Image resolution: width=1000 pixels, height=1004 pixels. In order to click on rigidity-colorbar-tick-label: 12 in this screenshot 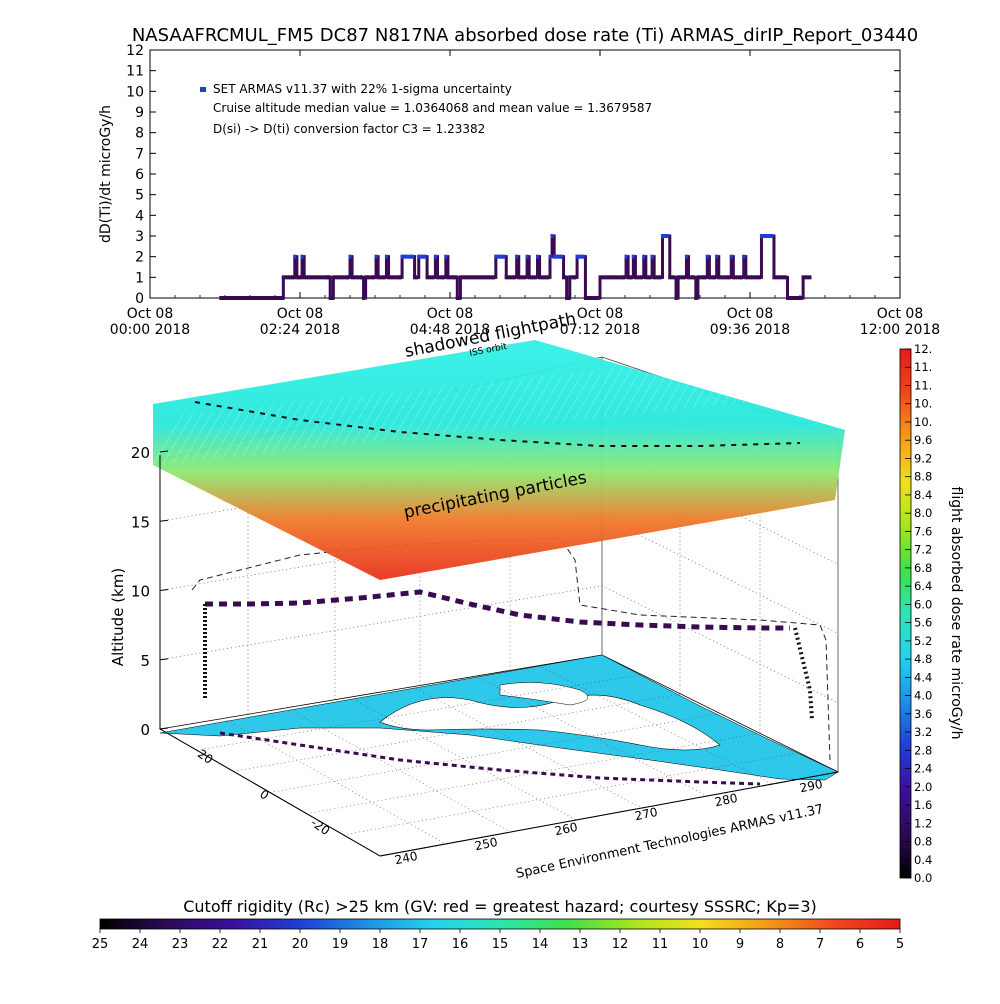, I will do `click(620, 944)`.